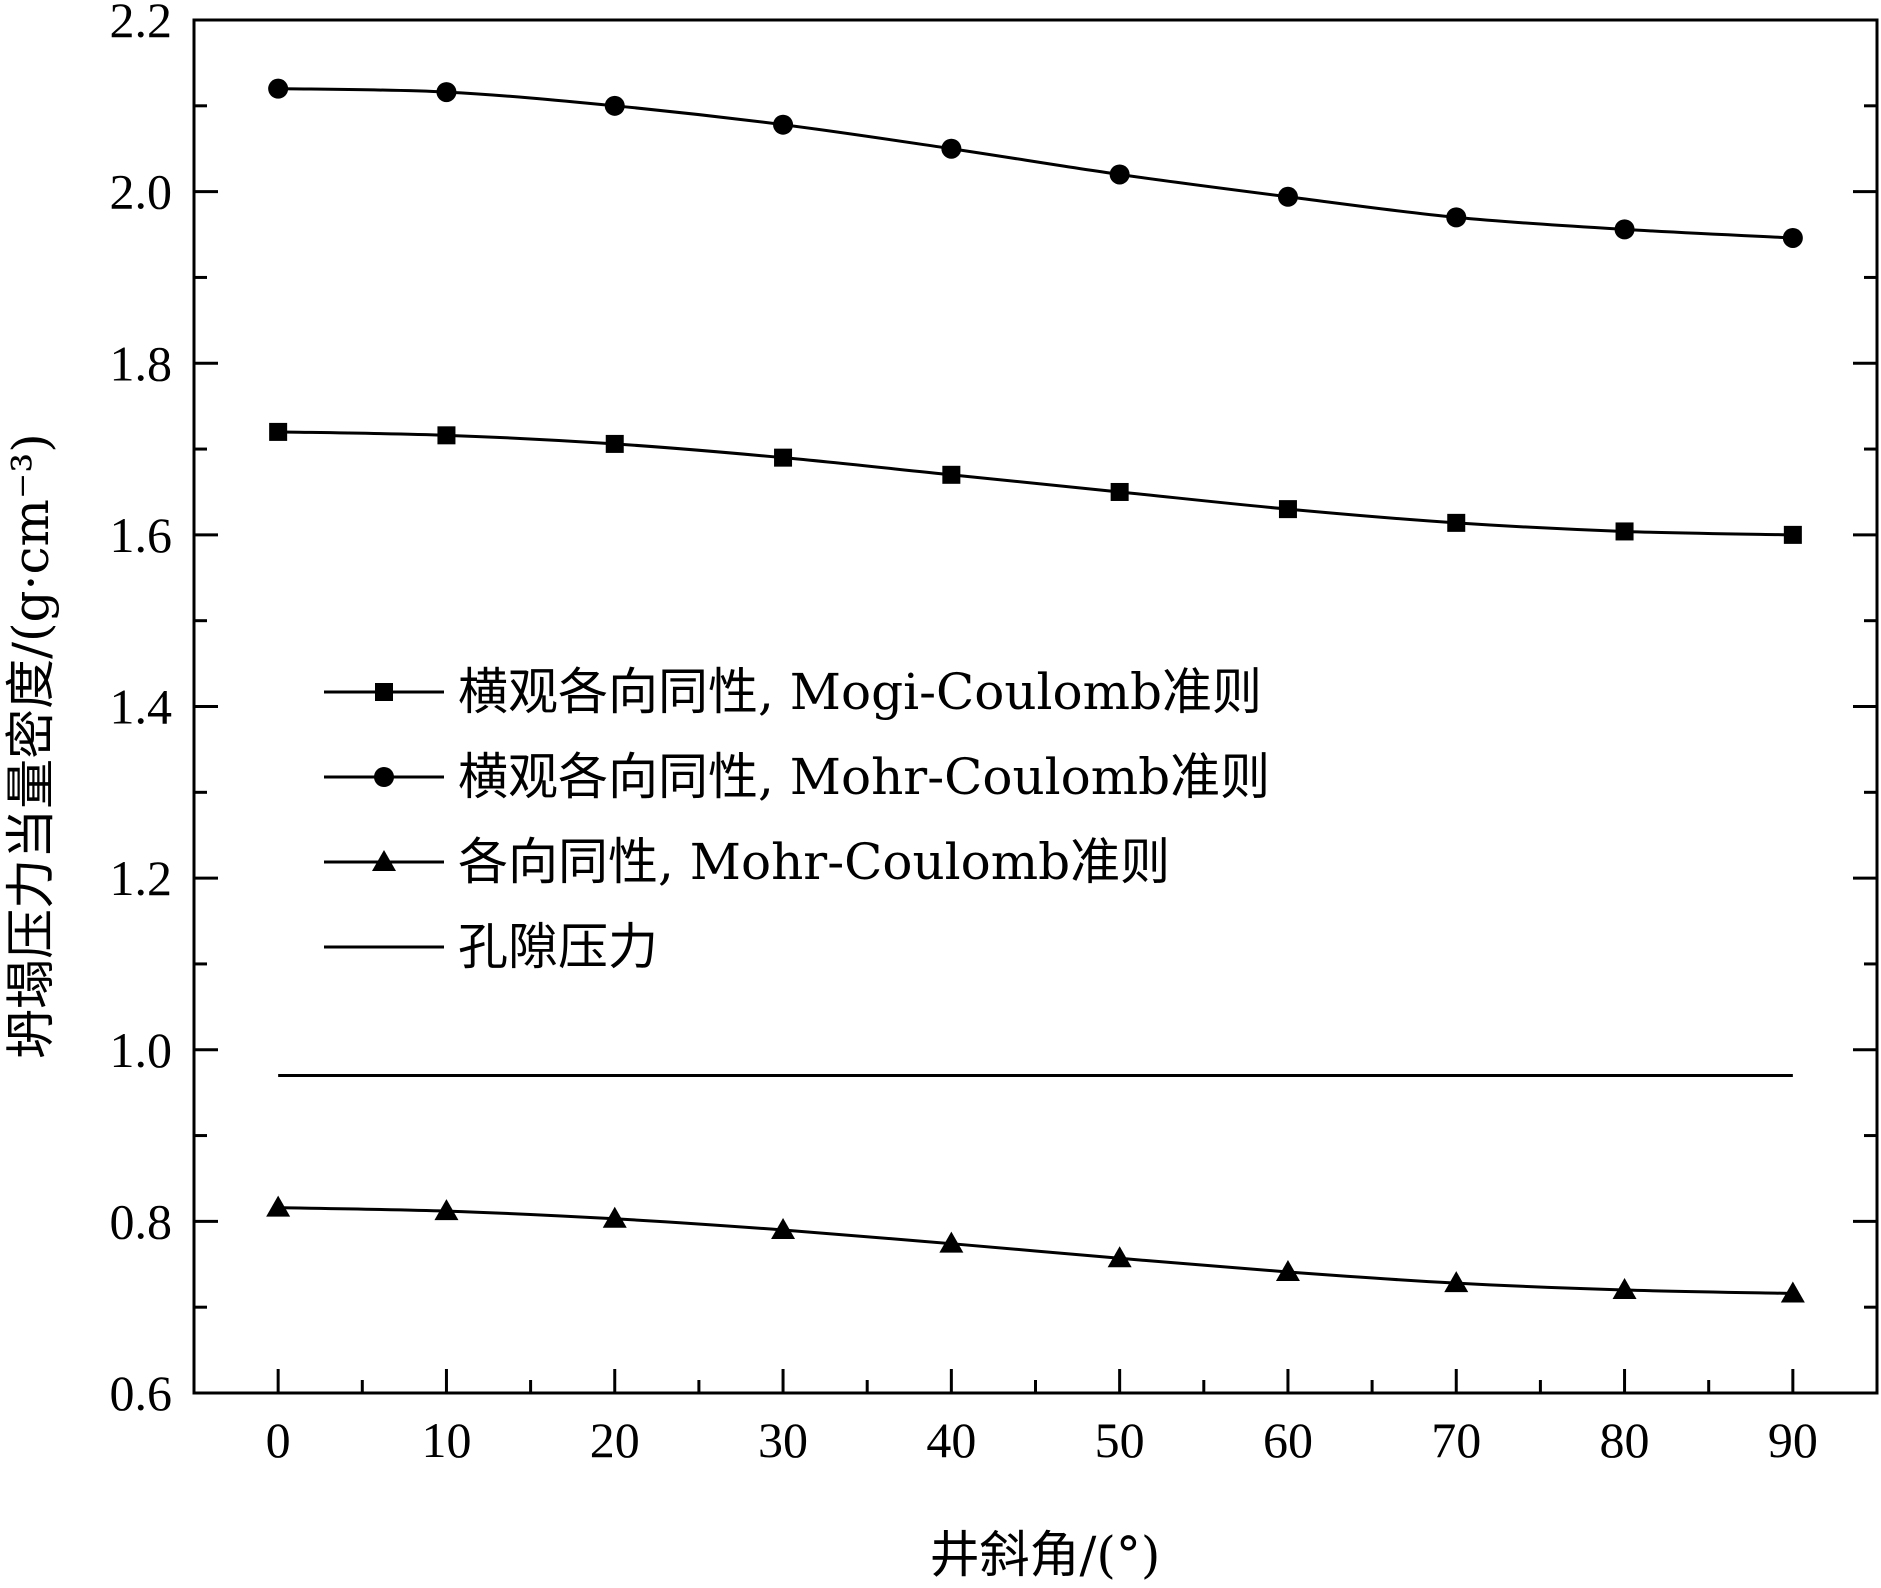  What do you see at coordinates (783, 1440) in the screenshot?
I see `x-tick-label: 30` at bounding box center [783, 1440].